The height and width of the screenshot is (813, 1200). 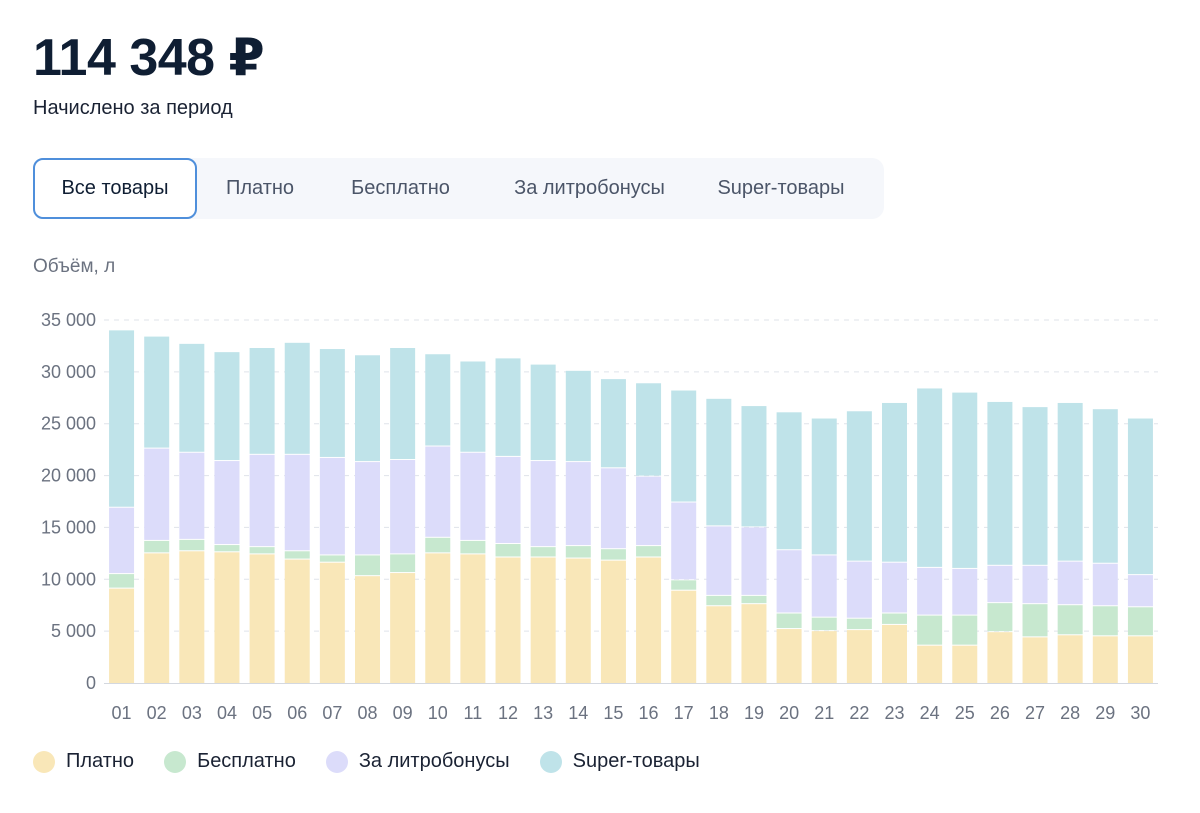 I want to click on legend-swatch-litrobonus, so click(x=336, y=761).